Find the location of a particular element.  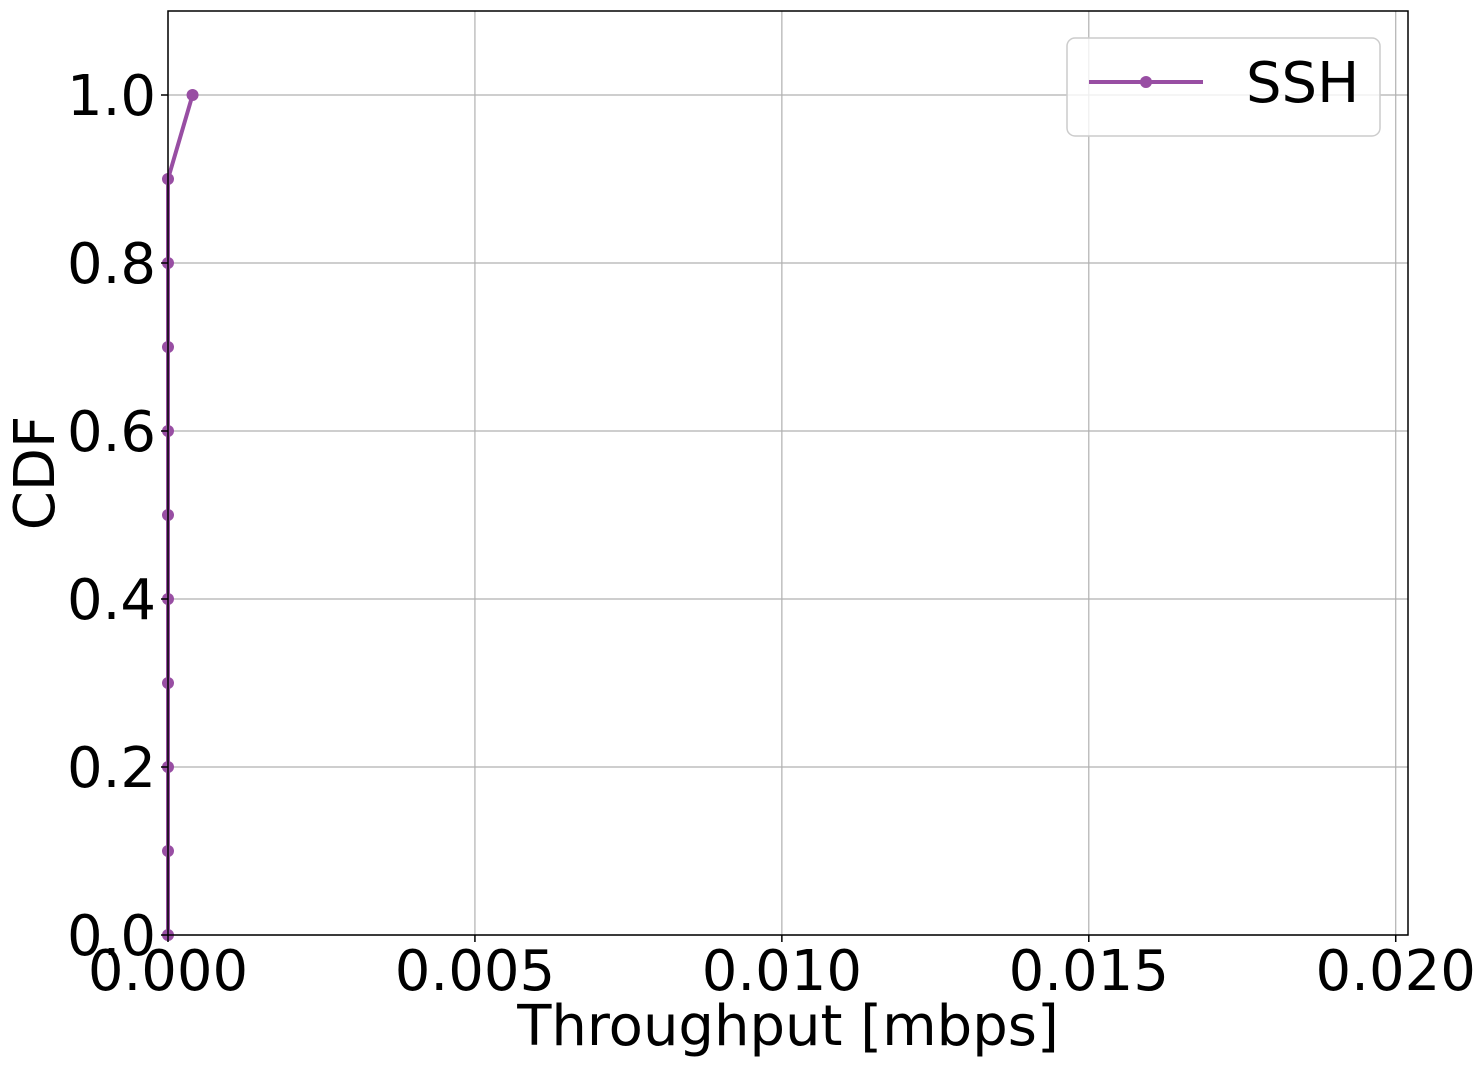

x-tick-label: 0.000 is located at coordinates (168, 971).